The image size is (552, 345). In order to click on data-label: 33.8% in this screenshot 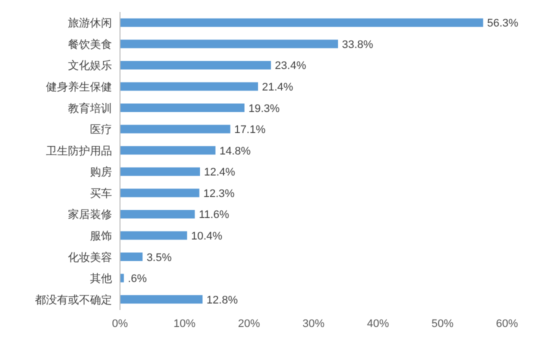, I will do `click(358, 44)`.